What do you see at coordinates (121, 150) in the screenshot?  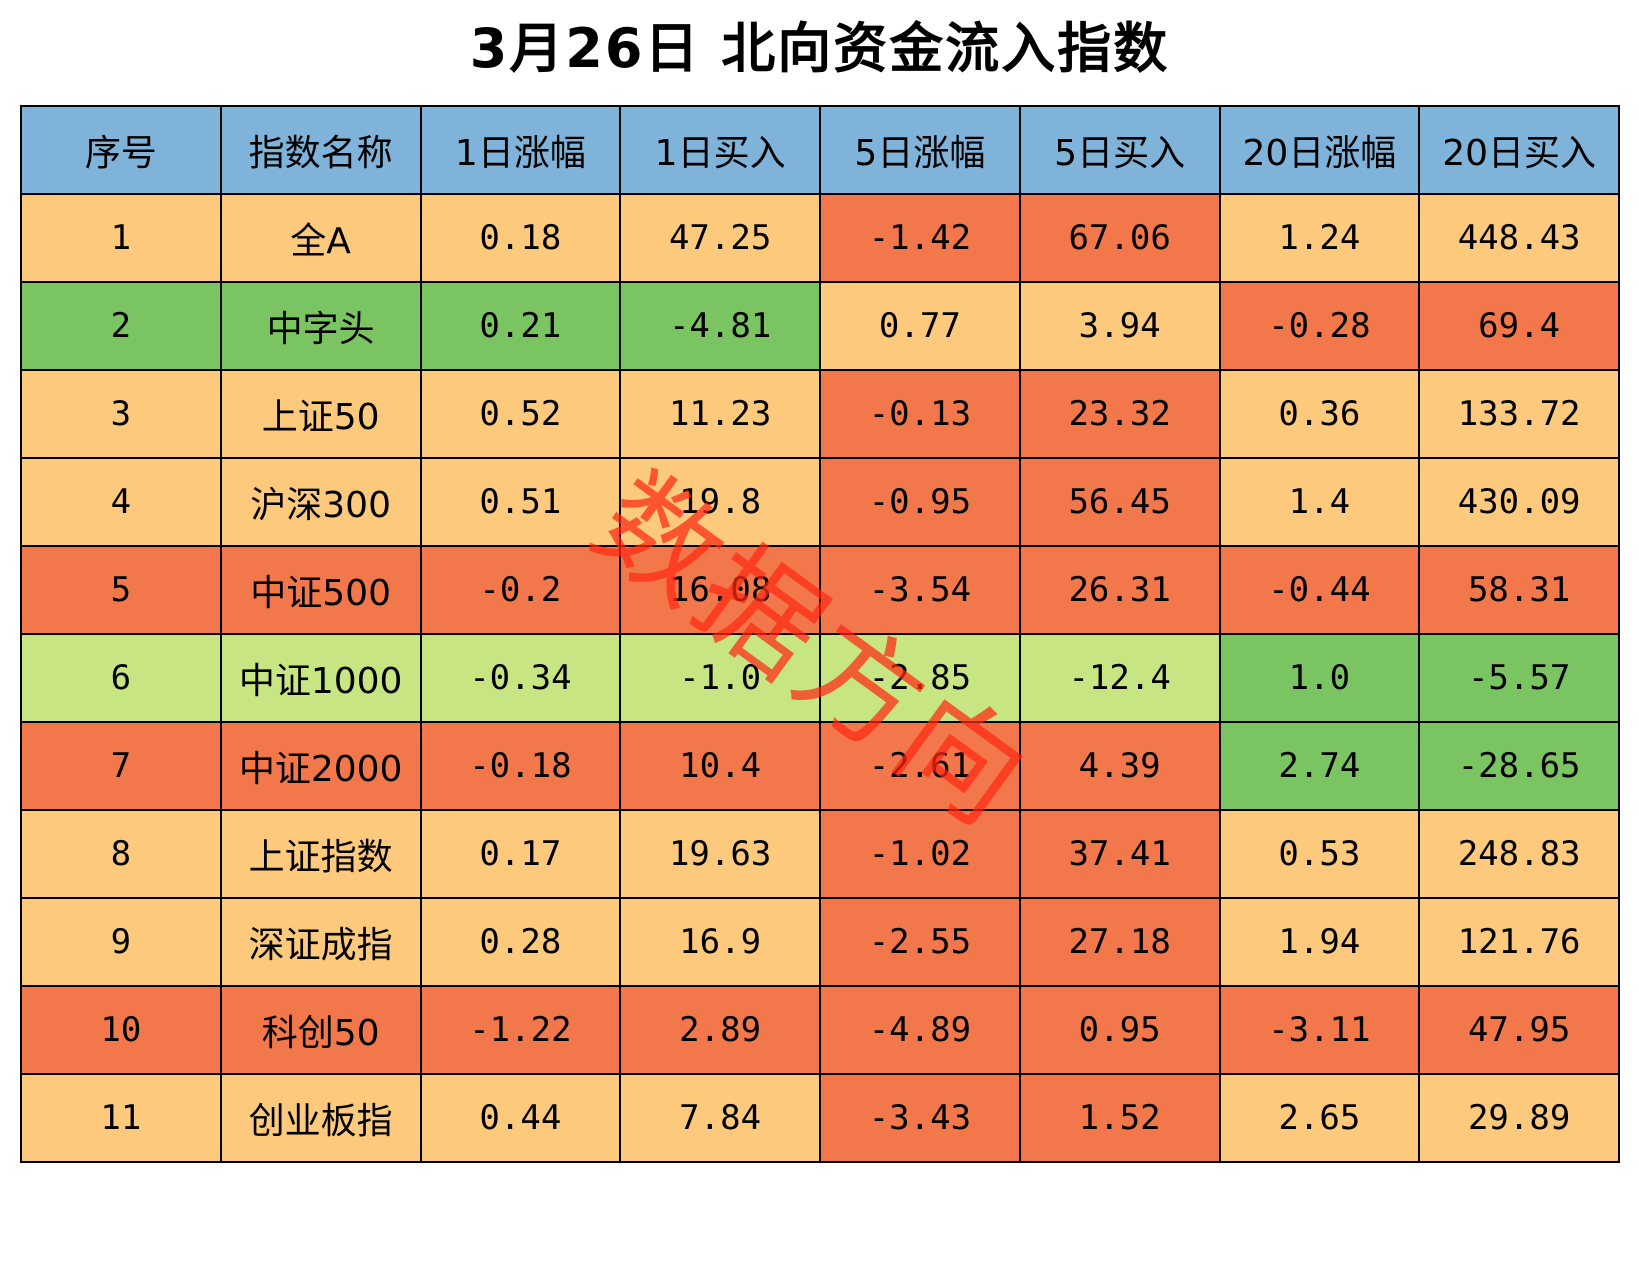 I see `header-cell-index: 序号` at bounding box center [121, 150].